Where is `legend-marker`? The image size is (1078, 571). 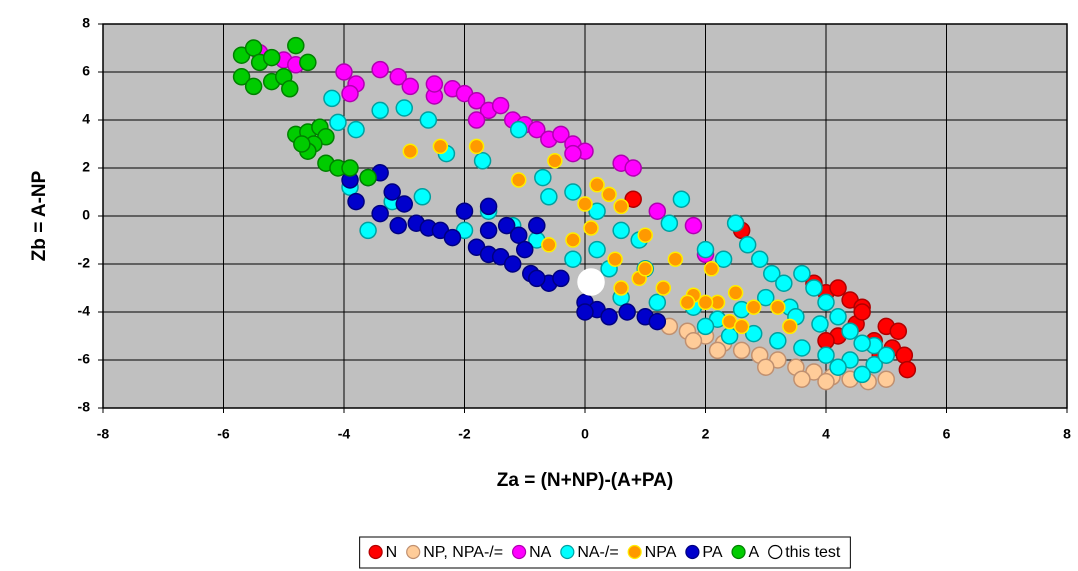 legend-marker is located at coordinates (375, 552).